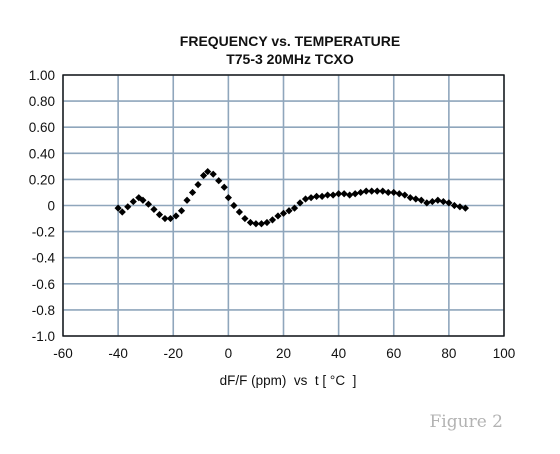  I want to click on y-tick-label: 0, so click(51, 206).